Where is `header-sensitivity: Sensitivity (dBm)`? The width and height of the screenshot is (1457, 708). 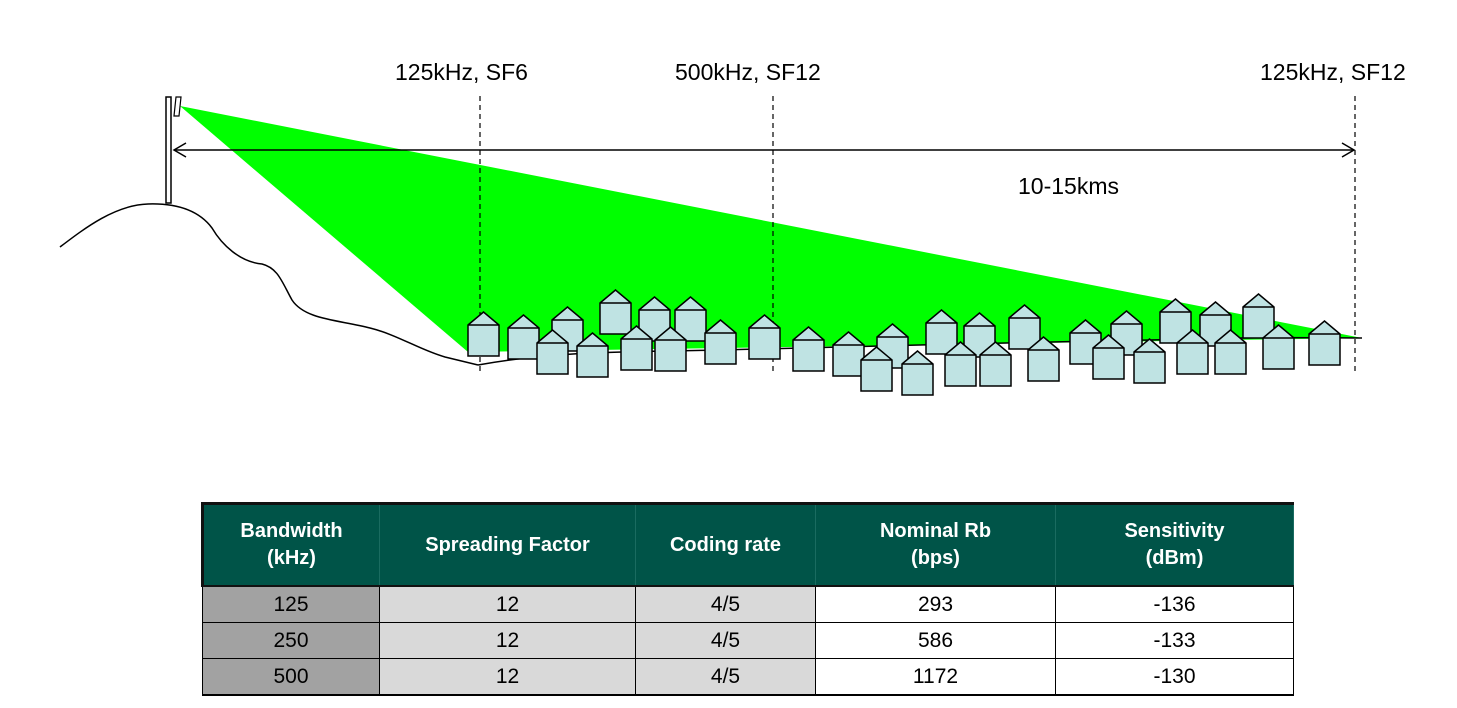
header-sensitivity: Sensitivity (dBm) is located at coordinates (1174, 544).